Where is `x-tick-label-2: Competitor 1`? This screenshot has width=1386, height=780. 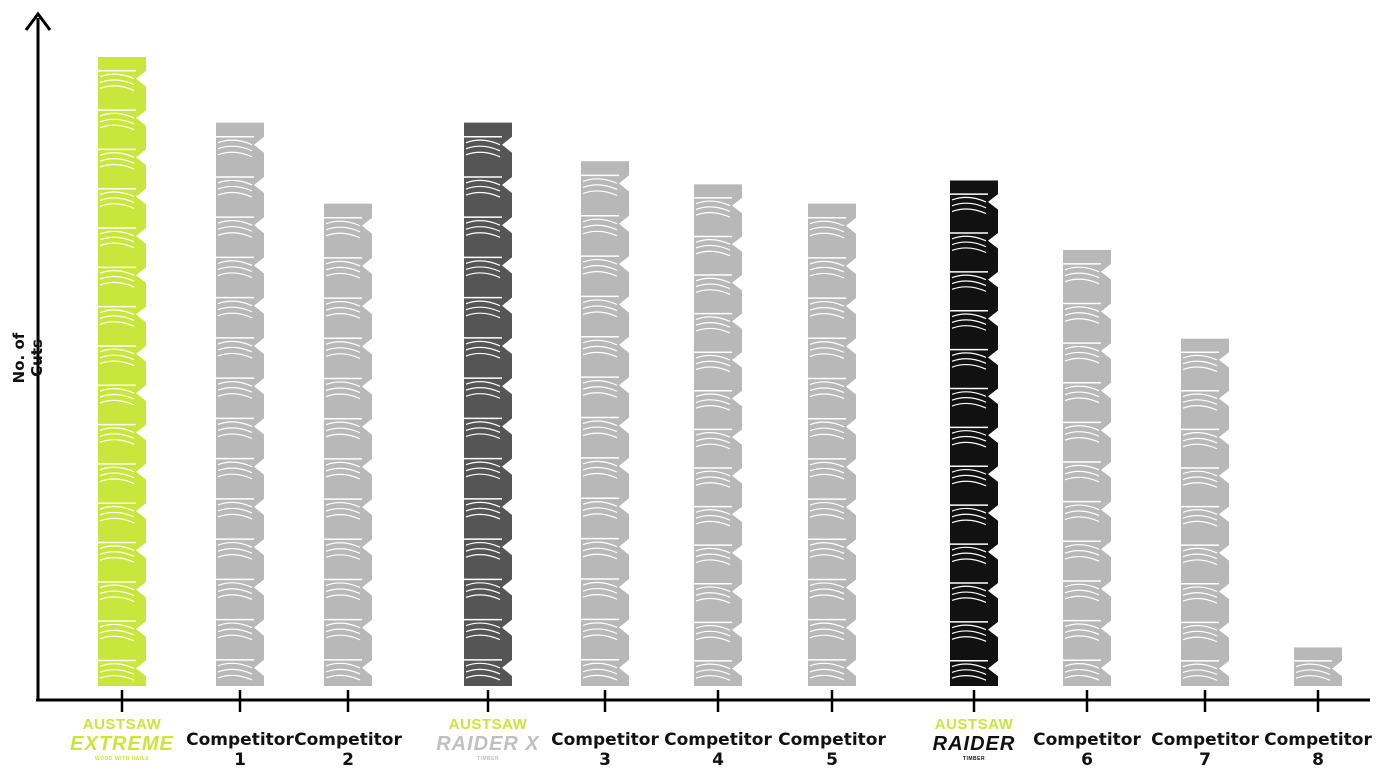
x-tick-label-2: Competitor 1 is located at coordinates (240, 750).